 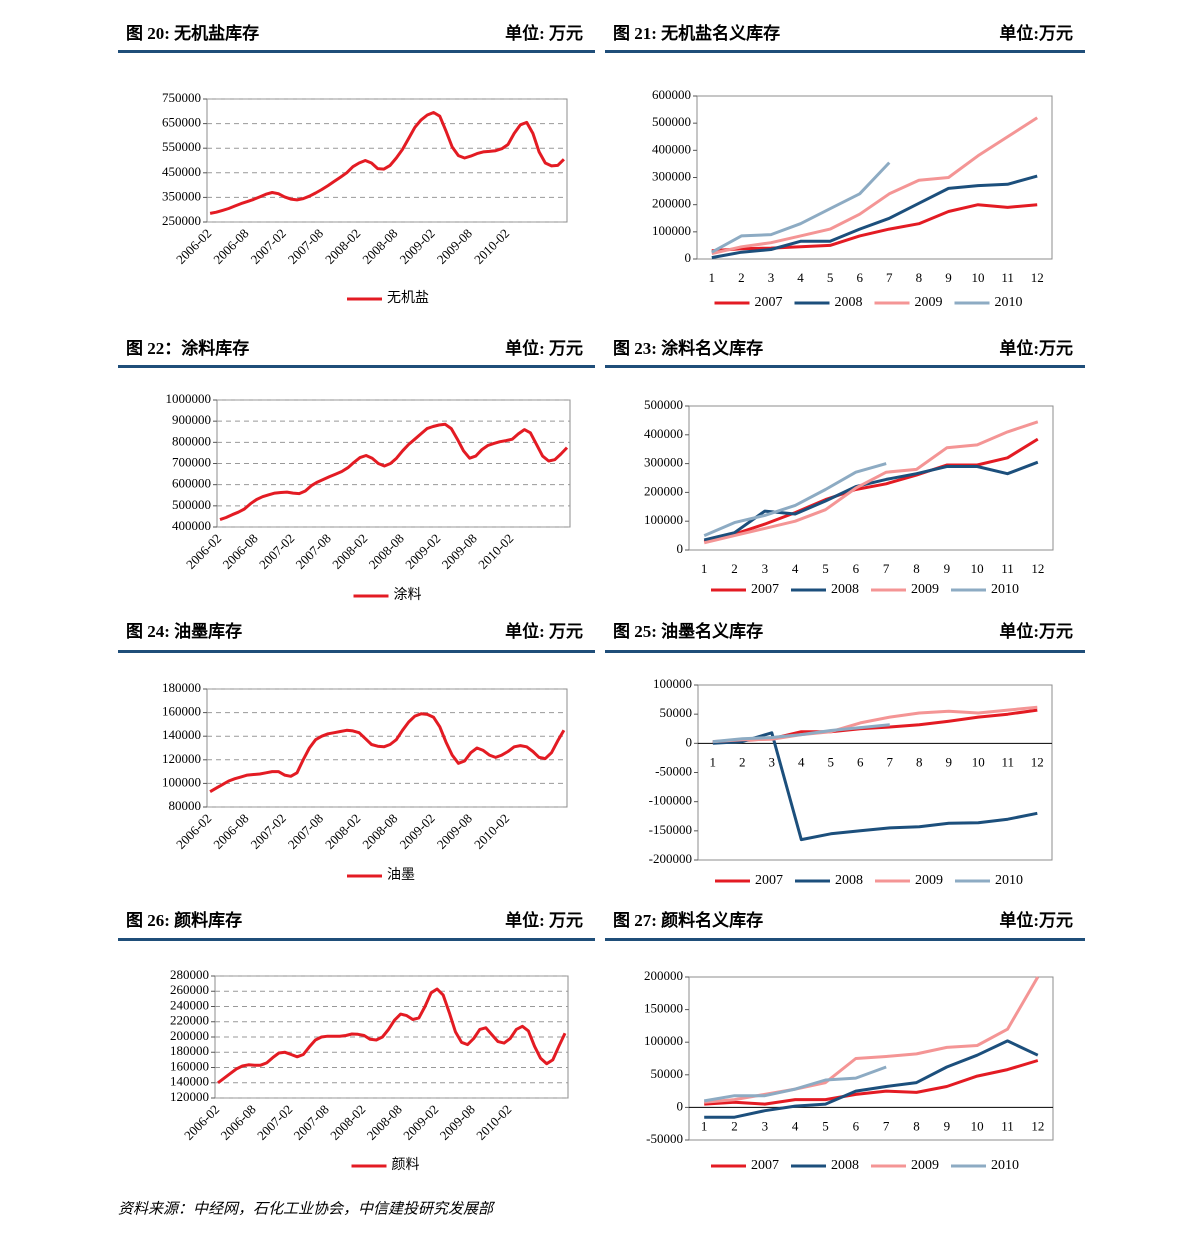 I want to click on x-tick-label: 2006-02, so click(x=203, y=551).